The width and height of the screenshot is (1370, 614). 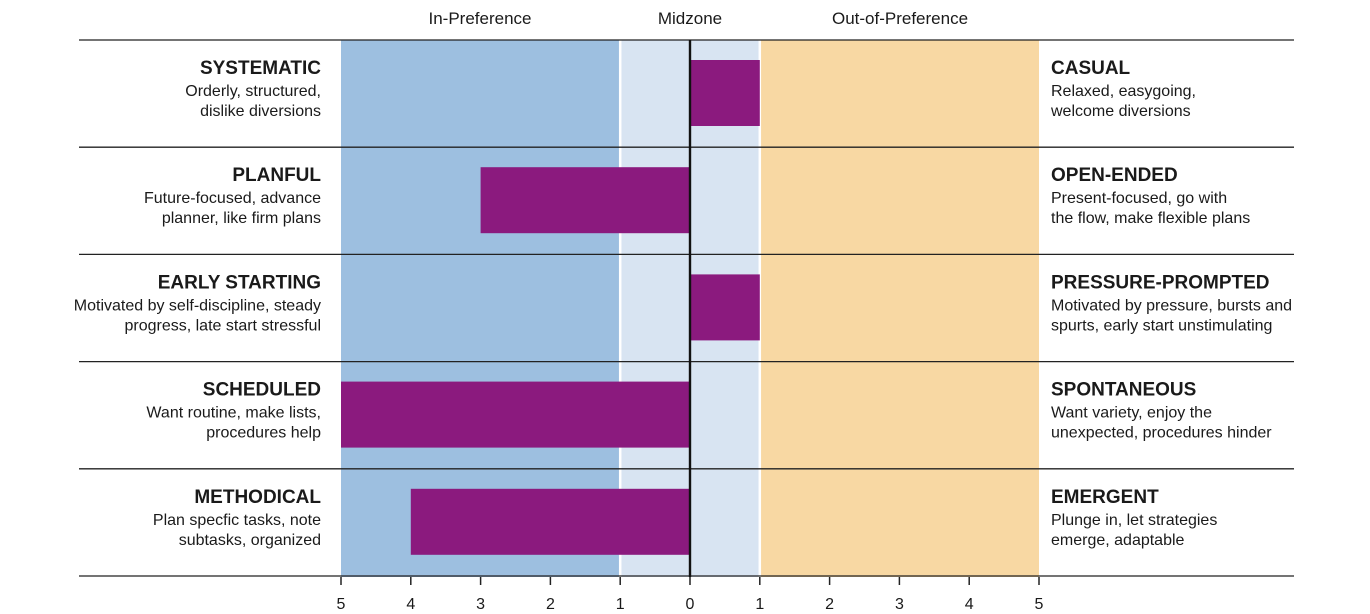 I want to click on right-title: OPEN-ENDED, so click(x=1114, y=175).